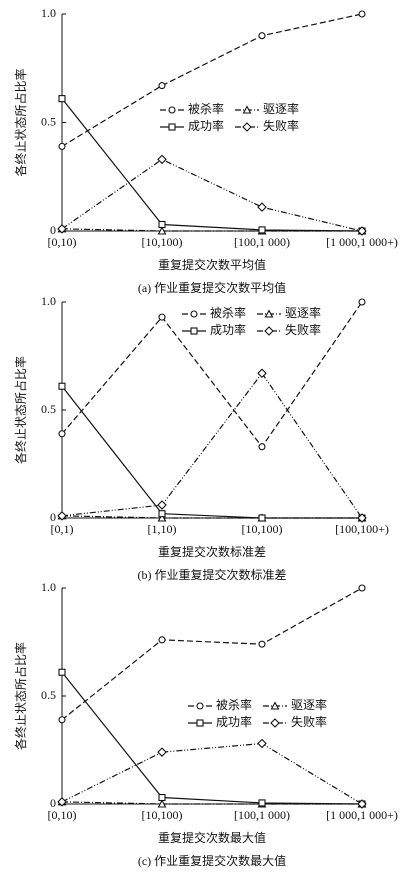 The height and width of the screenshot is (872, 414). What do you see at coordinates (212, 551) in the screenshot?
I see `x-axis-label: 重复提交次数标准差` at bounding box center [212, 551].